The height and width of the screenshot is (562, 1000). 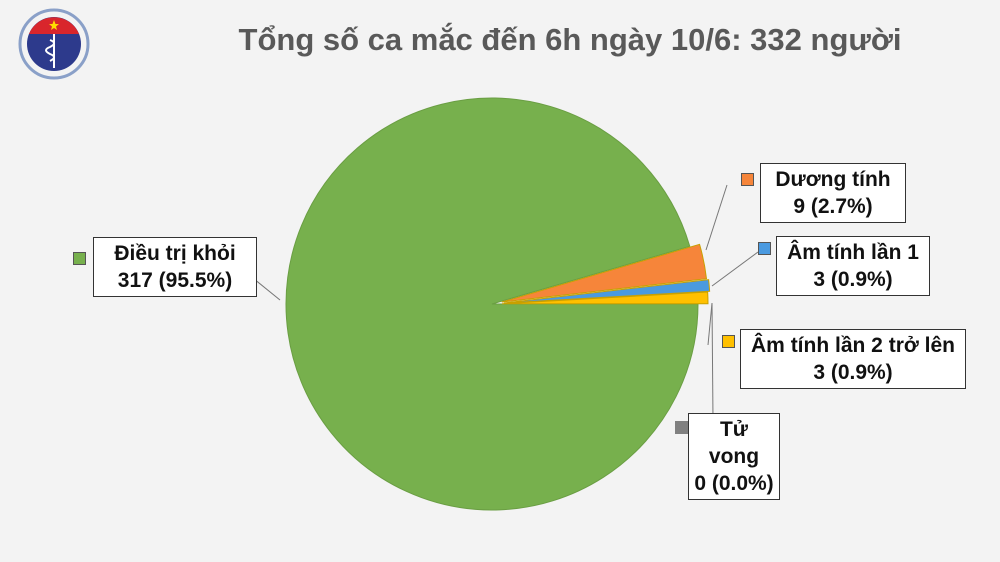 What do you see at coordinates (716, 217) in the screenshot?
I see `leader-line-duong-tinh` at bounding box center [716, 217].